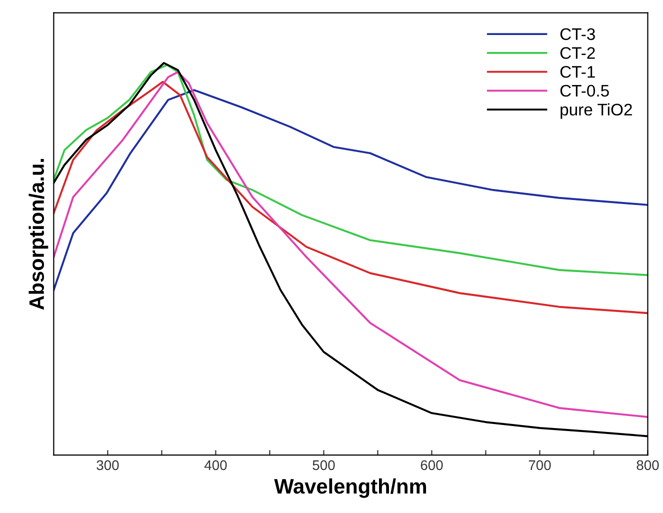 This screenshot has width=663, height=513. Describe the element at coordinates (647, 465) in the screenshot. I see `x-tick-label: 800` at that location.